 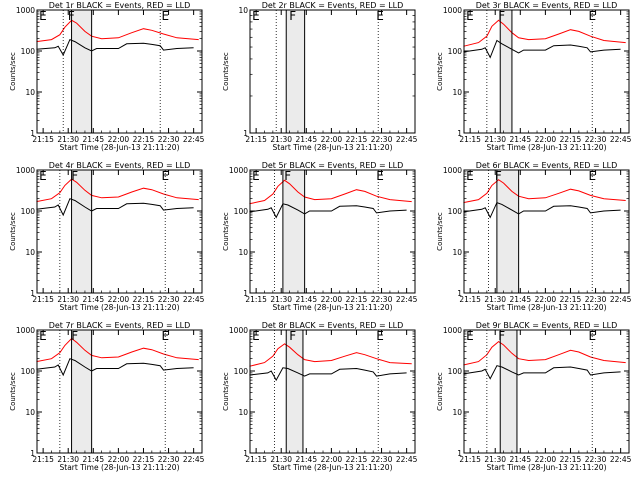 I want to click on panel-title: Det 7r BLACK = Events, RED = LLD, so click(x=120, y=325).